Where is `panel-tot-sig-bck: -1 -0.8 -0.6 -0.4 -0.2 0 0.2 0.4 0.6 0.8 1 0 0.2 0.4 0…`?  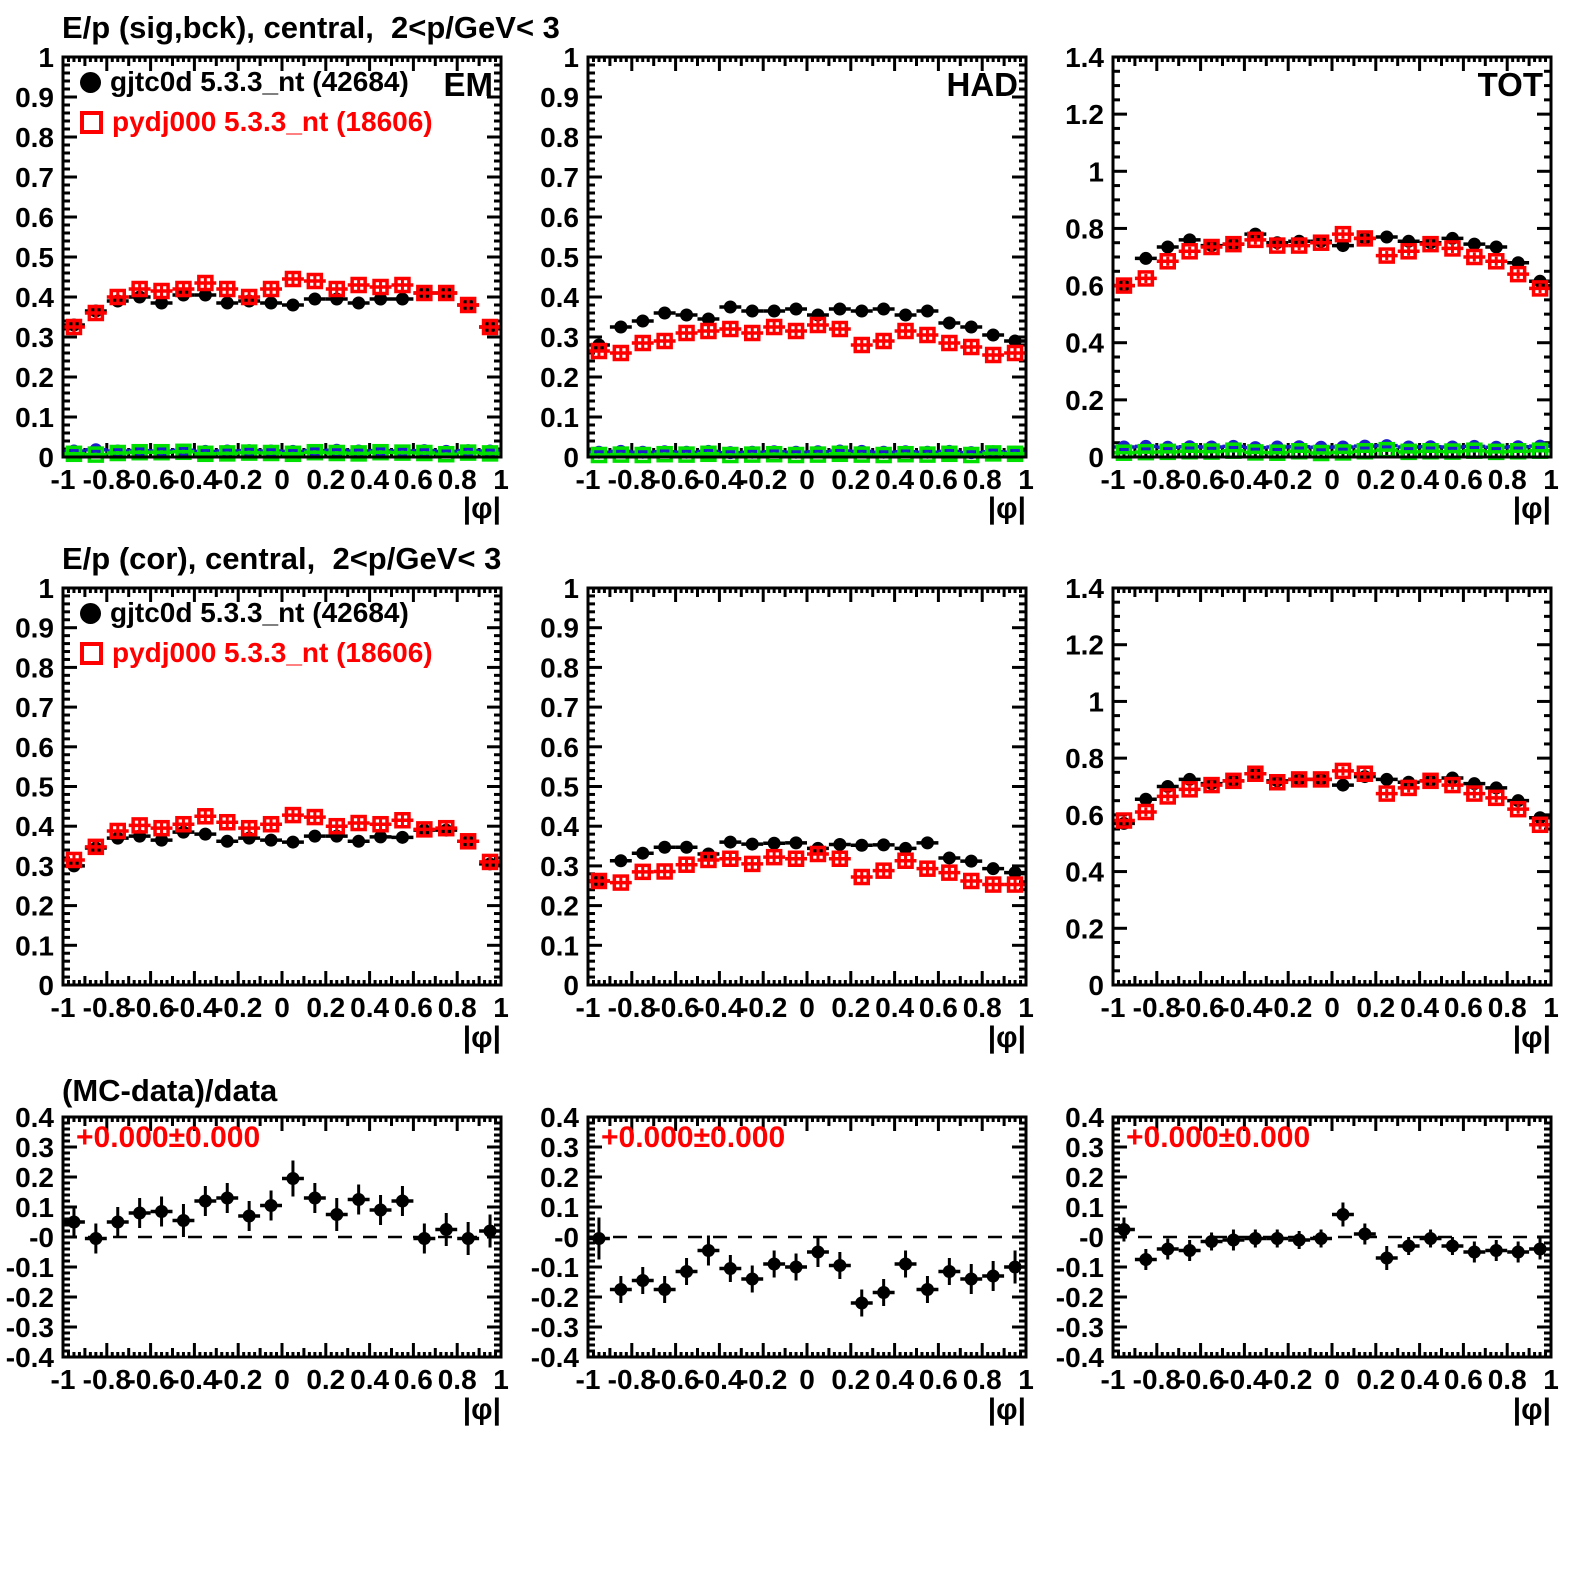 panel-tot-sig-bck: -1 -0.8 -0.6 -0.4 -0.2 0 0.2 0.4 0.6 0.8 1 0 0.2 0.4 0… is located at coordinates (1312, 262).